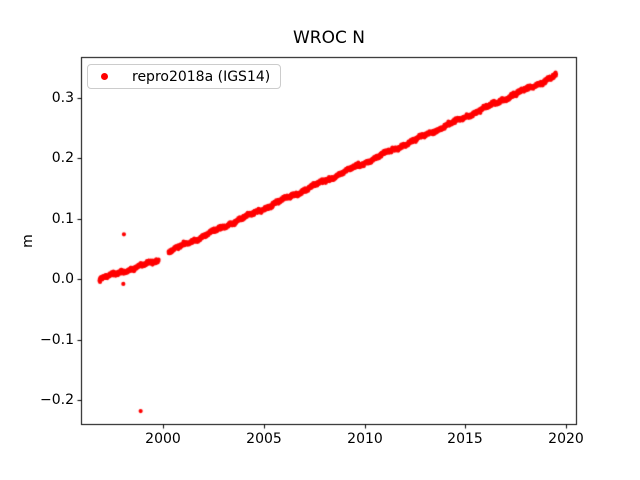 The image size is (640, 480). I want to click on y-tick-label: 0.1, so click(62, 219).